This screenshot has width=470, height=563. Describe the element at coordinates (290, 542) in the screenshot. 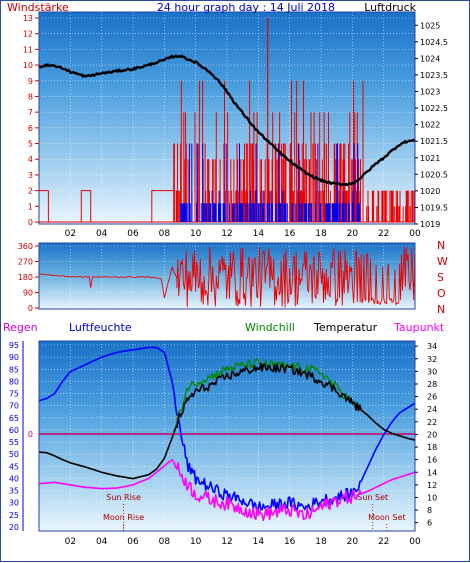

I see `x-tick-label: 16` at that location.